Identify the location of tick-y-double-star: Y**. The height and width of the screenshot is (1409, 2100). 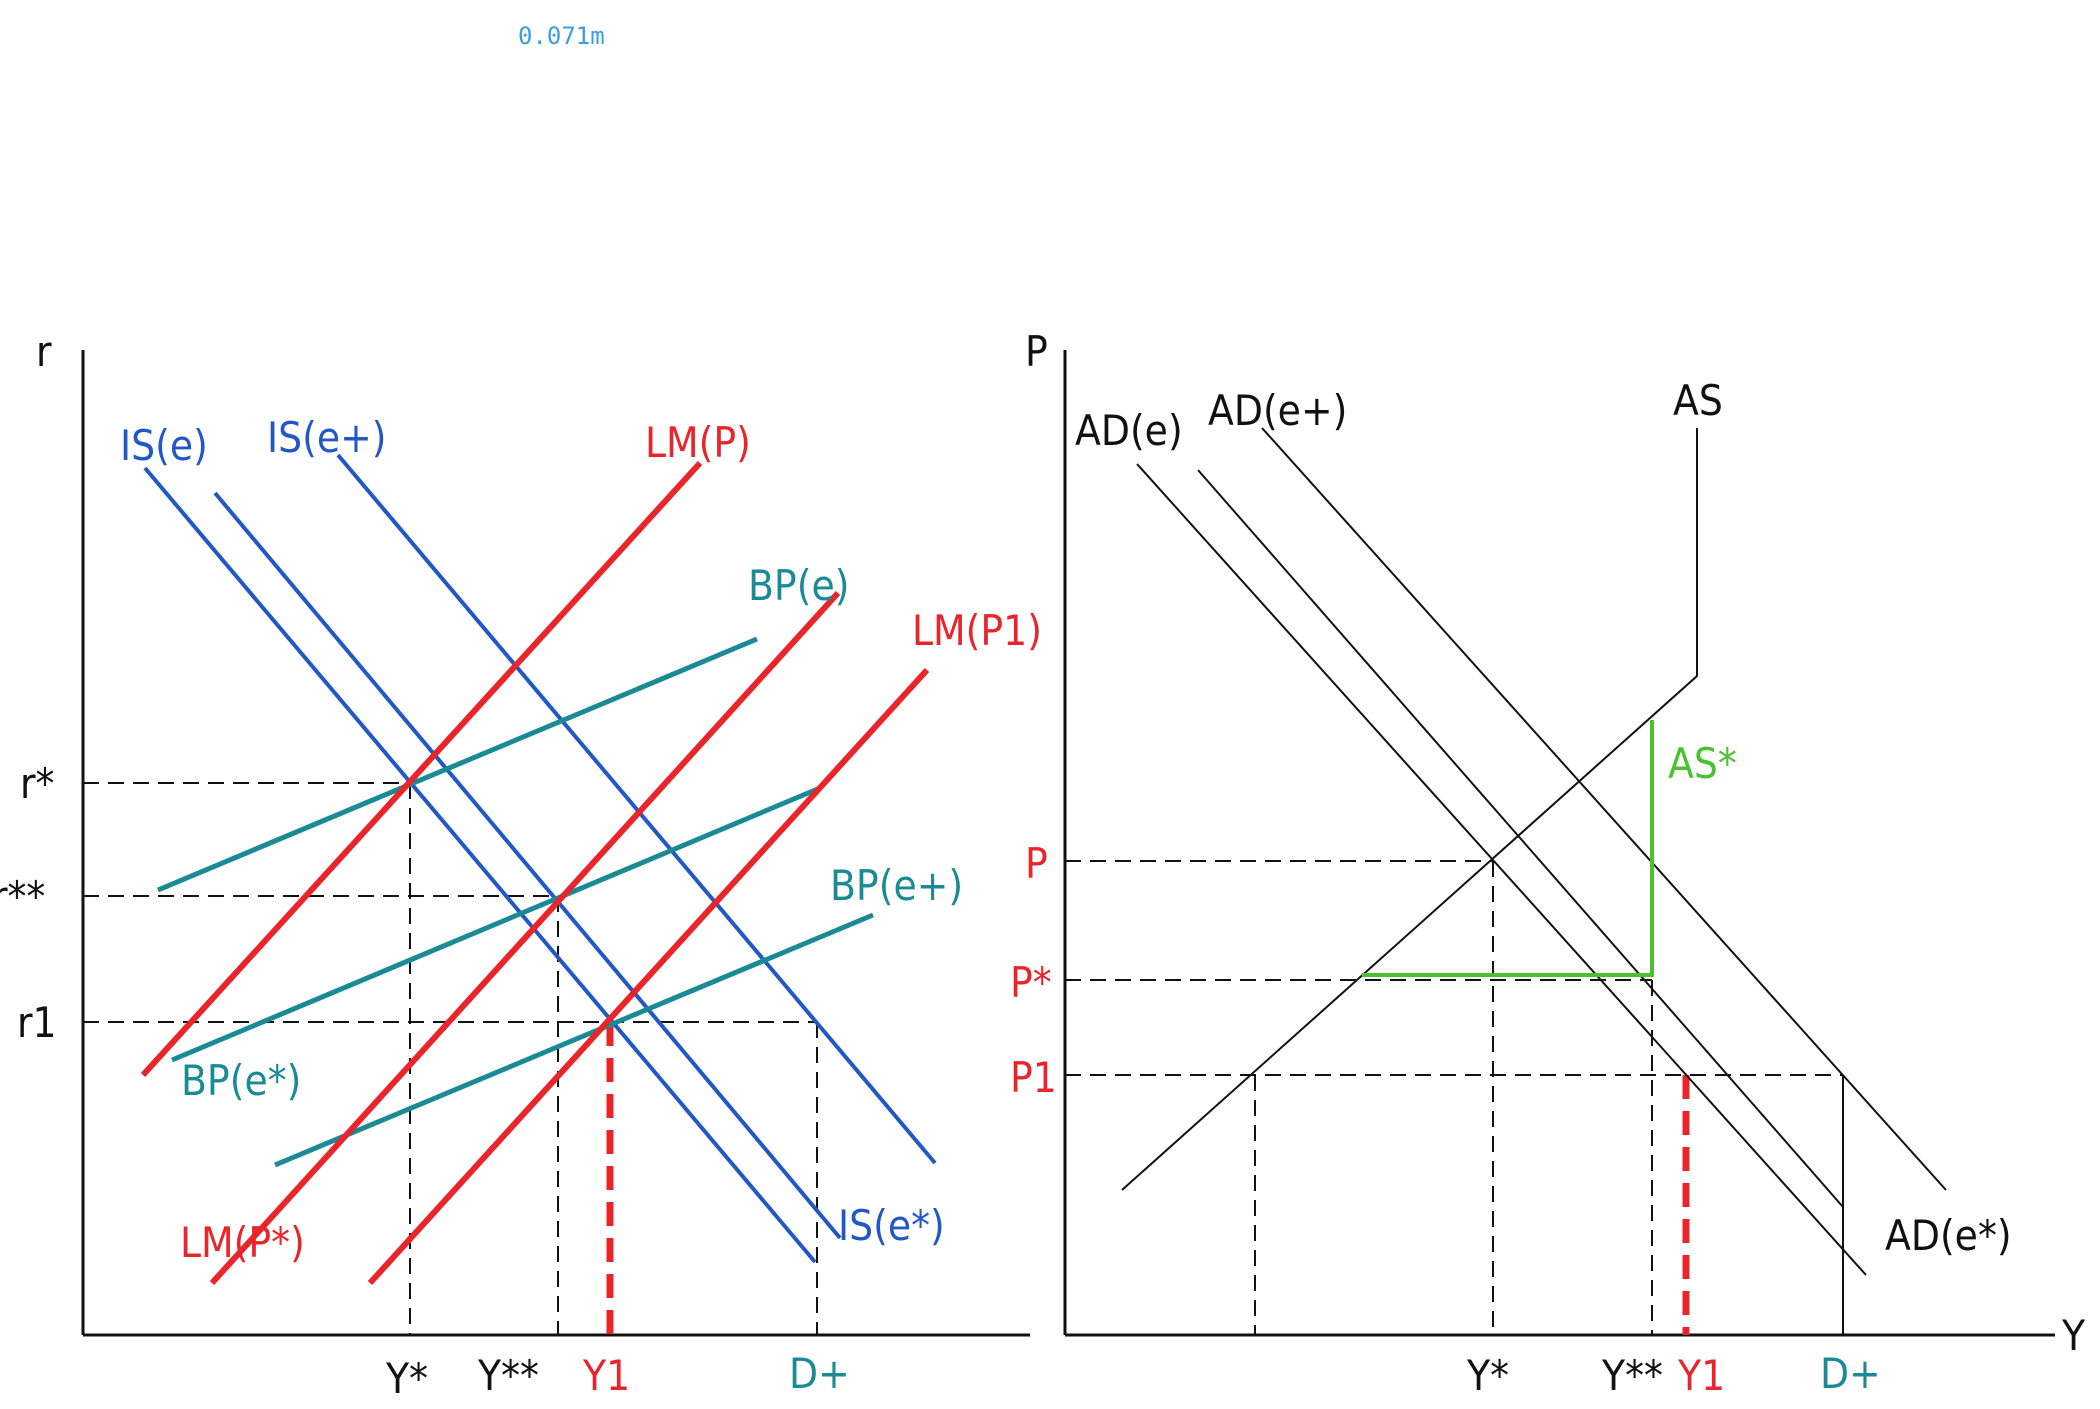
(508, 1375).